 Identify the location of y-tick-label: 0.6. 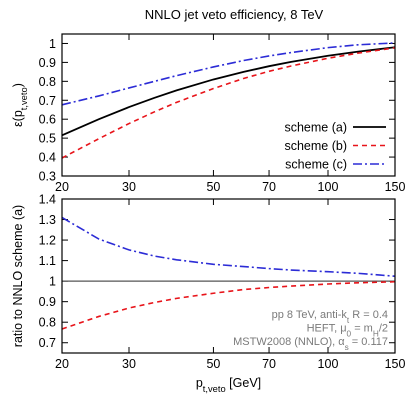
(47, 120).